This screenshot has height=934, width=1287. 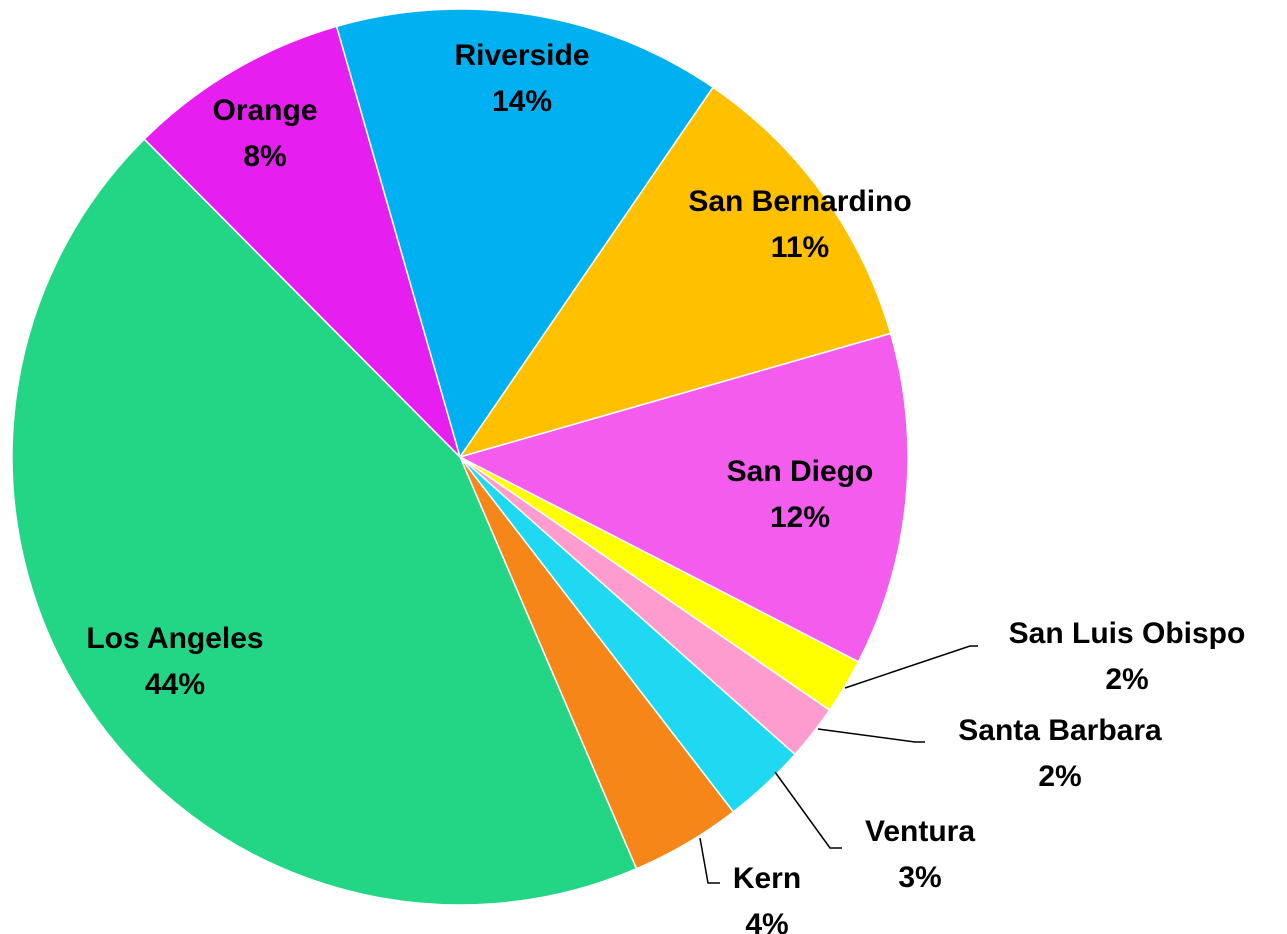 I want to click on value-label: 3%, so click(x=919, y=877).